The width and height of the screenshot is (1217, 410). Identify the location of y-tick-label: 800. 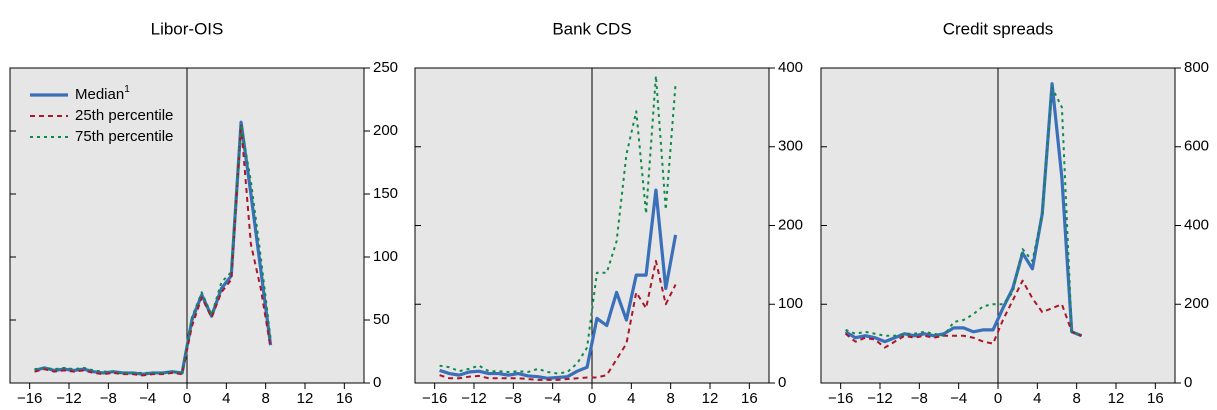
(1196, 67).